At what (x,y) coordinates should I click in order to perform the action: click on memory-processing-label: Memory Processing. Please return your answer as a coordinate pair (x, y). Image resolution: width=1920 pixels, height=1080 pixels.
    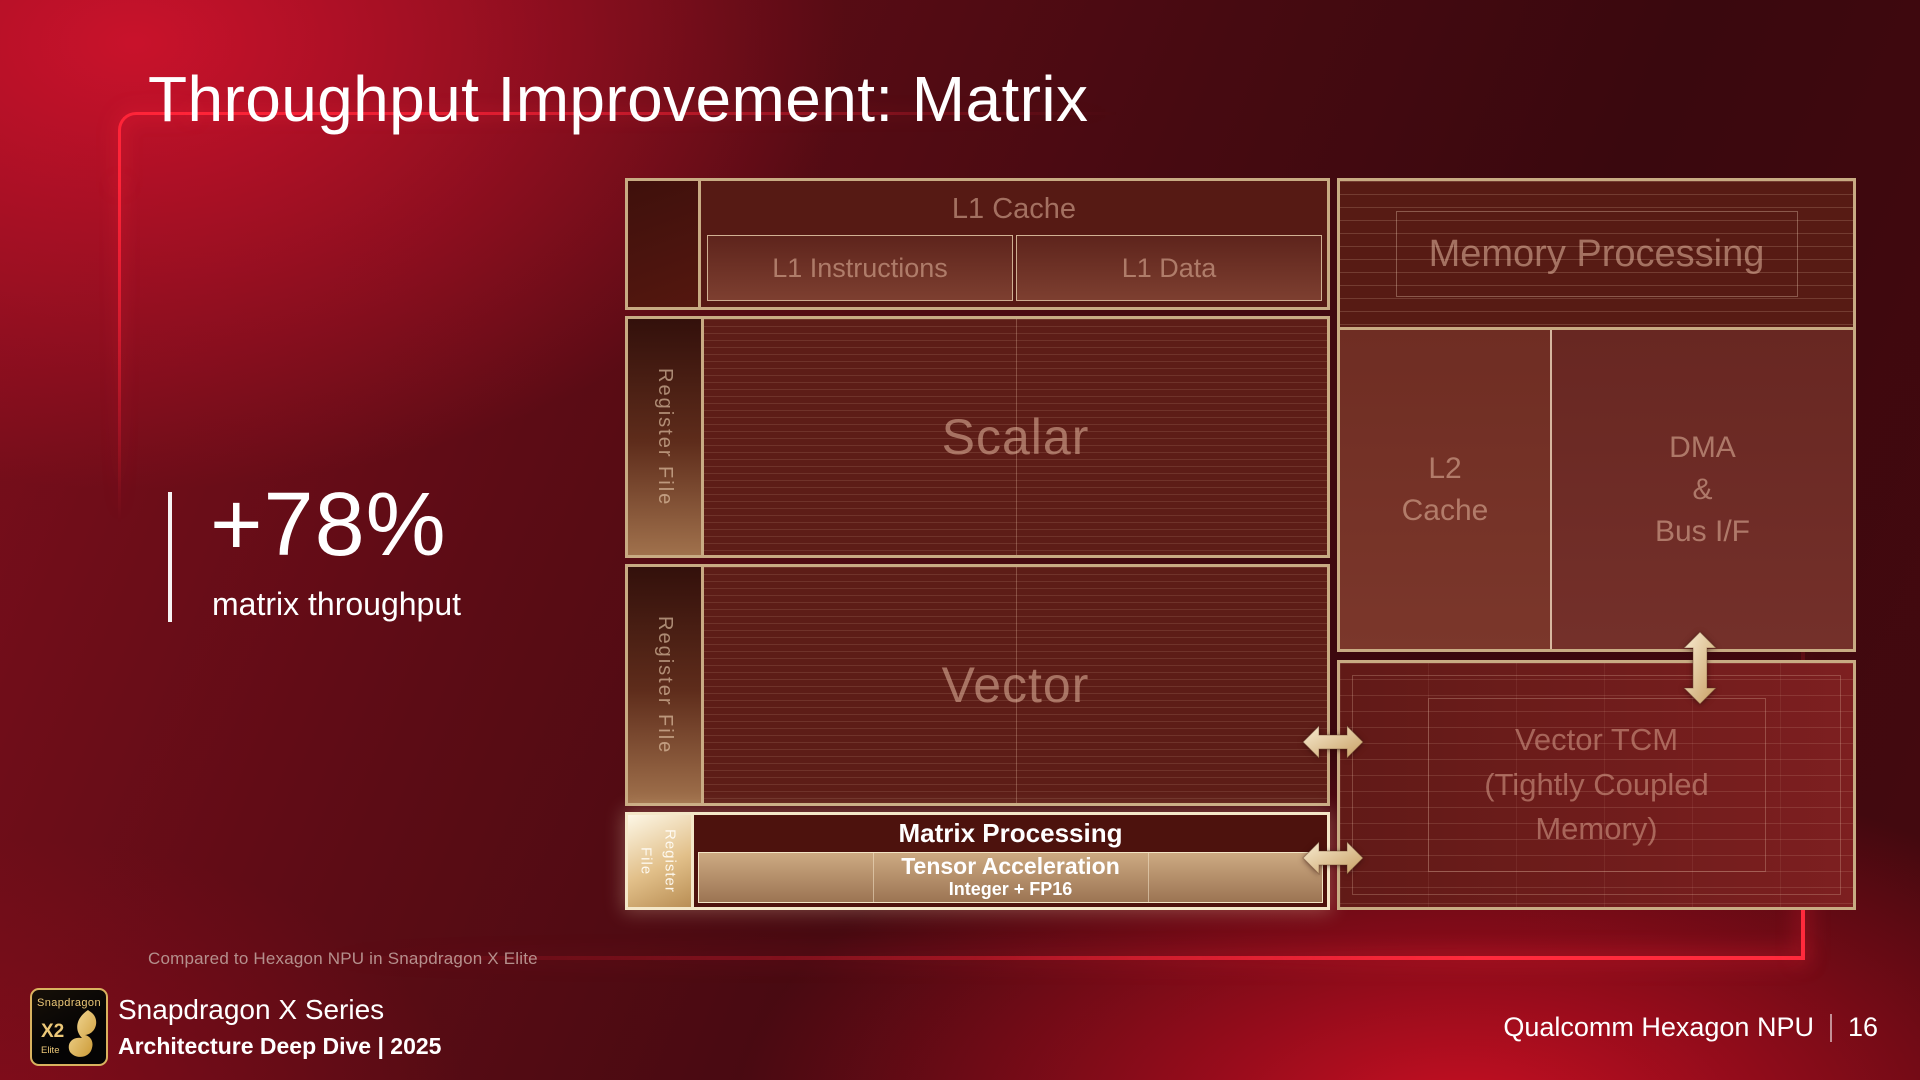
    Looking at the image, I should click on (1596, 253).